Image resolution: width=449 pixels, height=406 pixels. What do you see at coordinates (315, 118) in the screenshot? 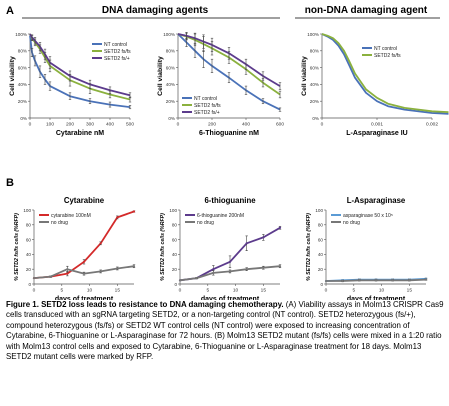
I see `y-tick-label: 0%` at bounding box center [315, 118].